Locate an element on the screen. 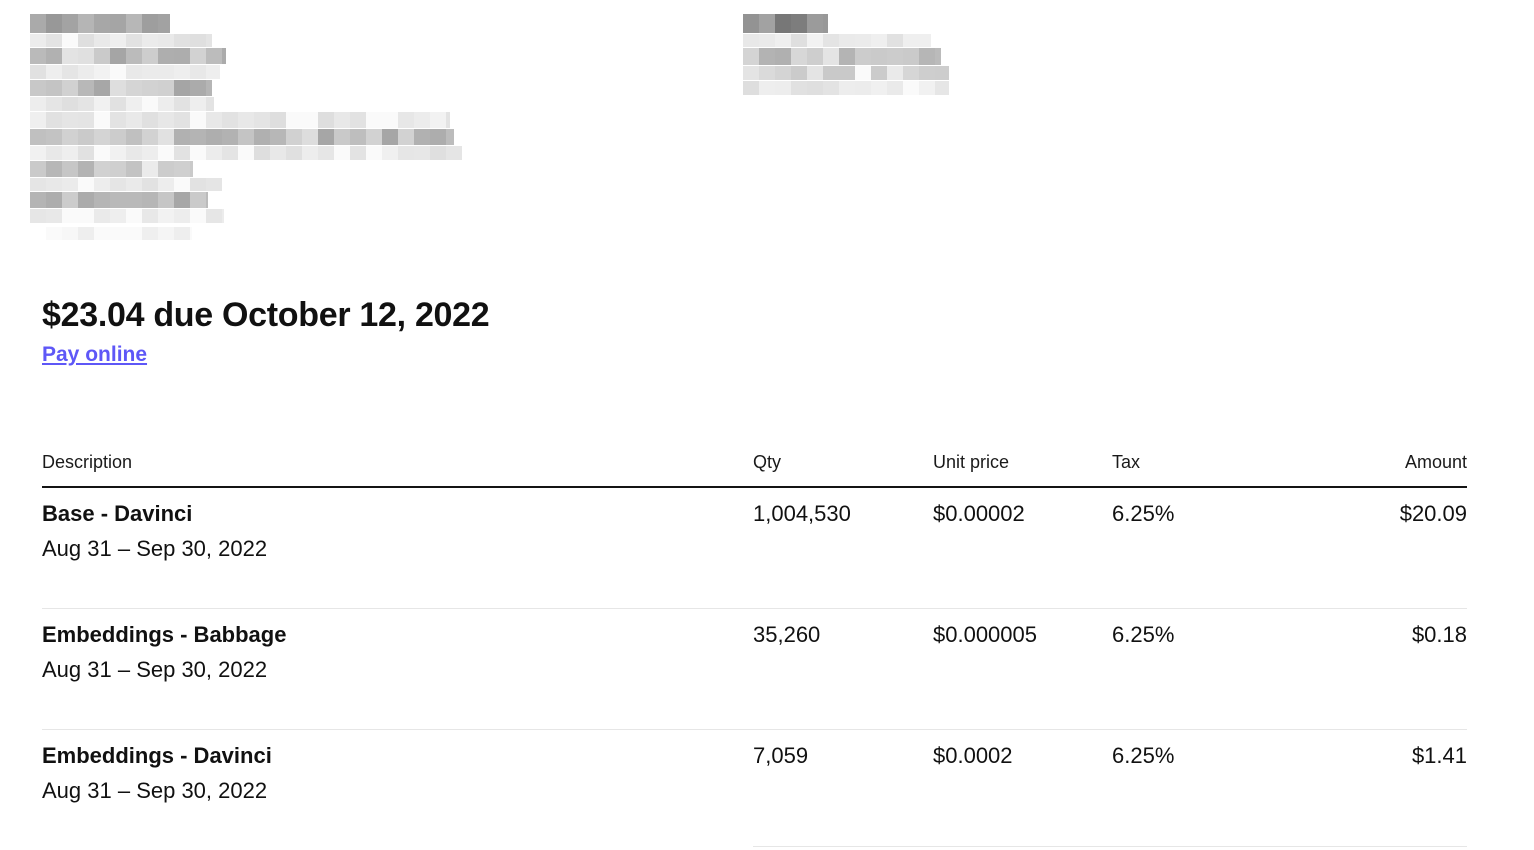 The width and height of the screenshot is (1534, 850). item-description: Embeddings - Babbage is located at coordinates (164, 634).